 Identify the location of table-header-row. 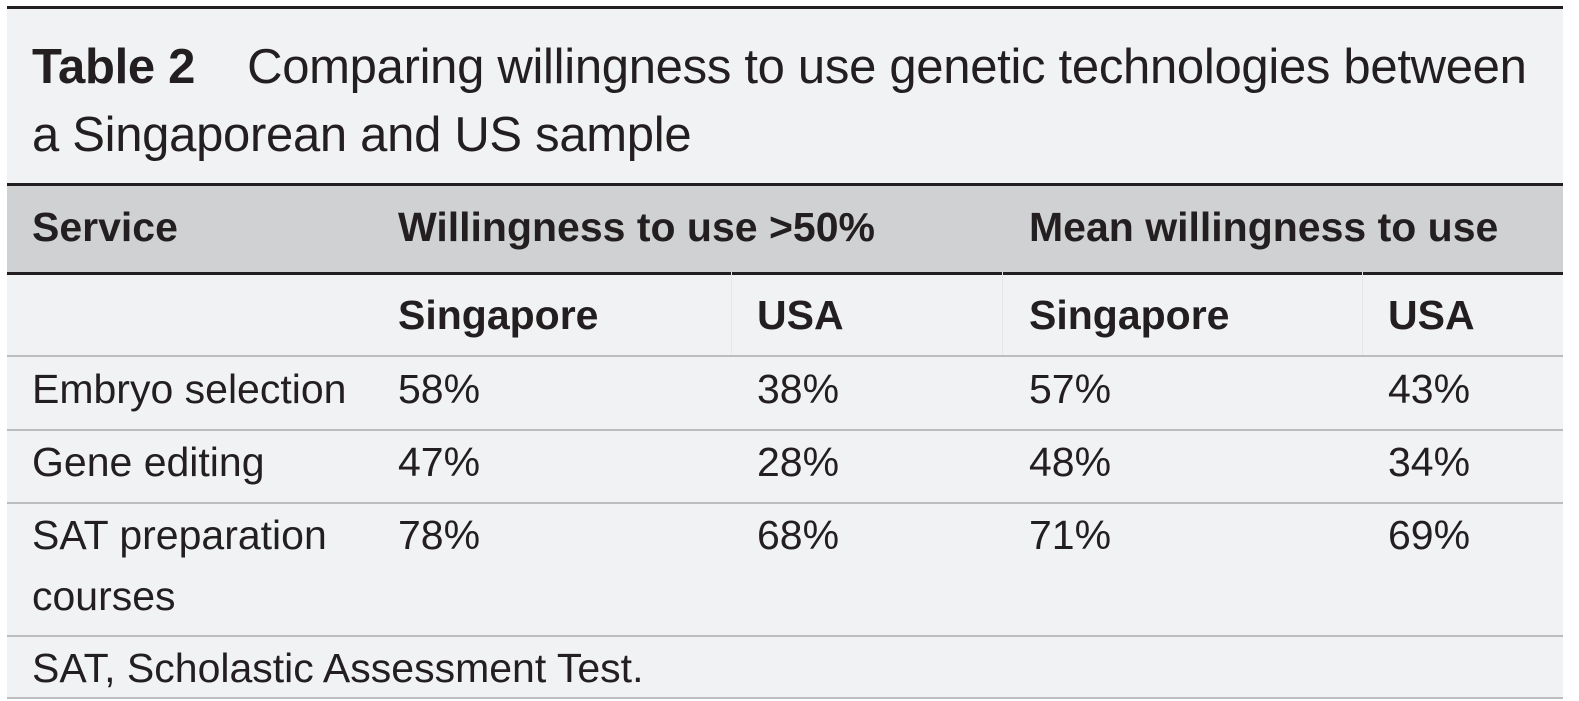
(785, 229).